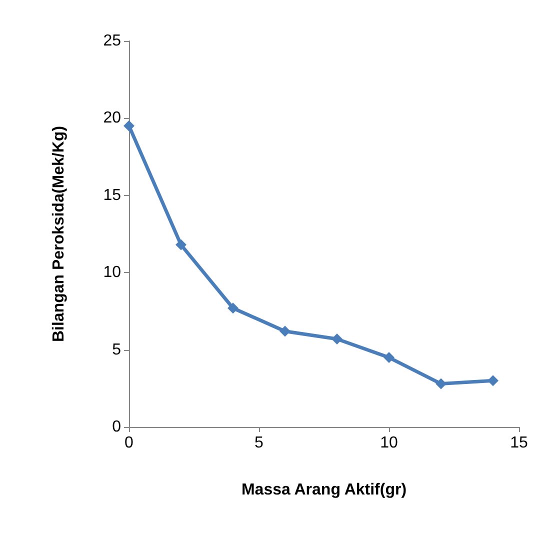 The height and width of the screenshot is (535, 556). Describe the element at coordinates (259, 443) in the screenshot. I see `x-tick-label: 5` at that location.